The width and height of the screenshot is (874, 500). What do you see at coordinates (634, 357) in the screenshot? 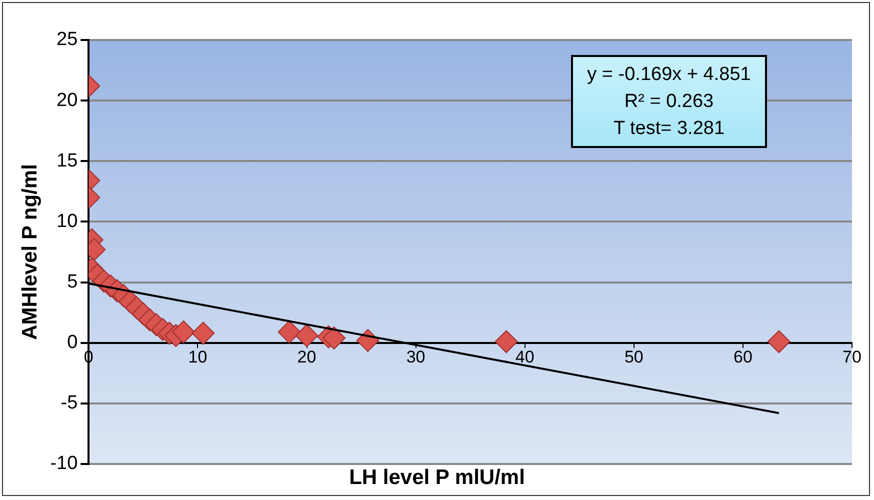
I see `x-tick-label: 50` at bounding box center [634, 357].